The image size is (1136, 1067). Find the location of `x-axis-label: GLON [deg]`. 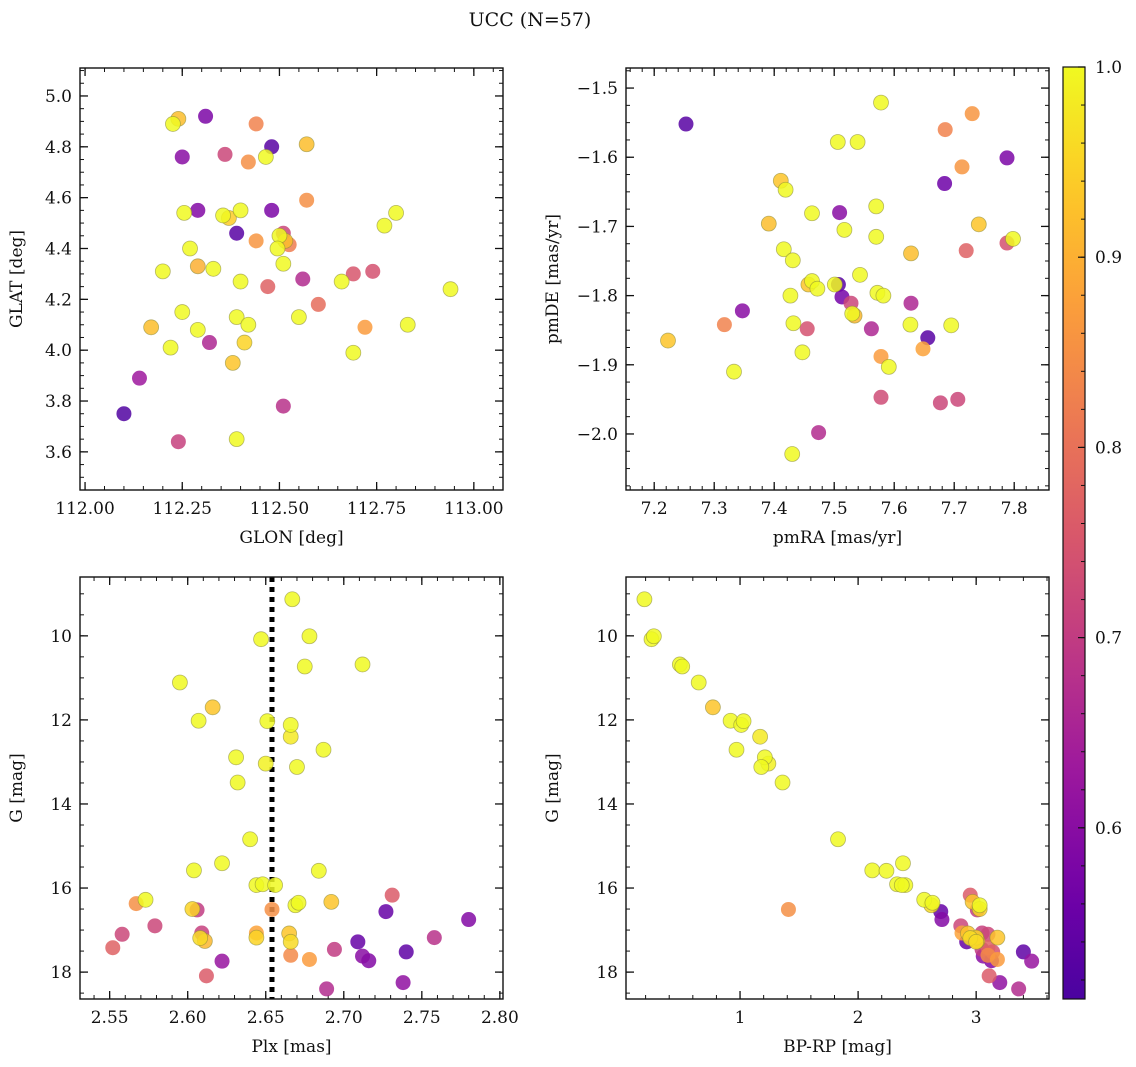

x-axis-label: GLON [deg] is located at coordinates (291, 538).